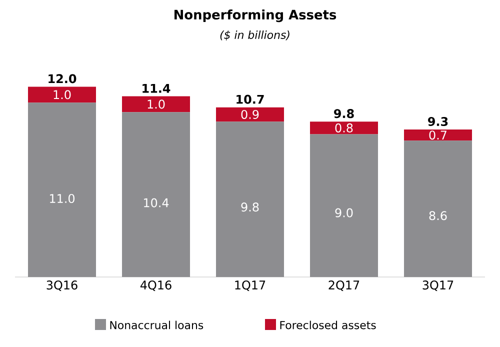  I want to click on total-label: 9.8, so click(344, 113).